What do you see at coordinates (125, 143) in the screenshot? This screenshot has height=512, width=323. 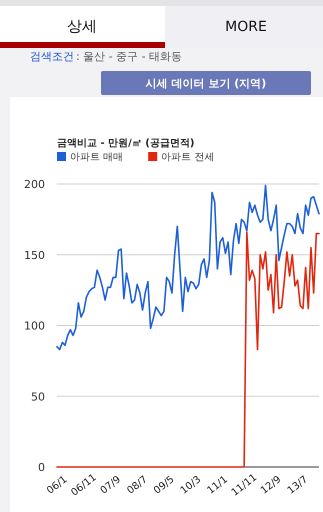 I see `chart-title: 금액비교 - 만원/㎡ (공급면적)` at bounding box center [125, 143].